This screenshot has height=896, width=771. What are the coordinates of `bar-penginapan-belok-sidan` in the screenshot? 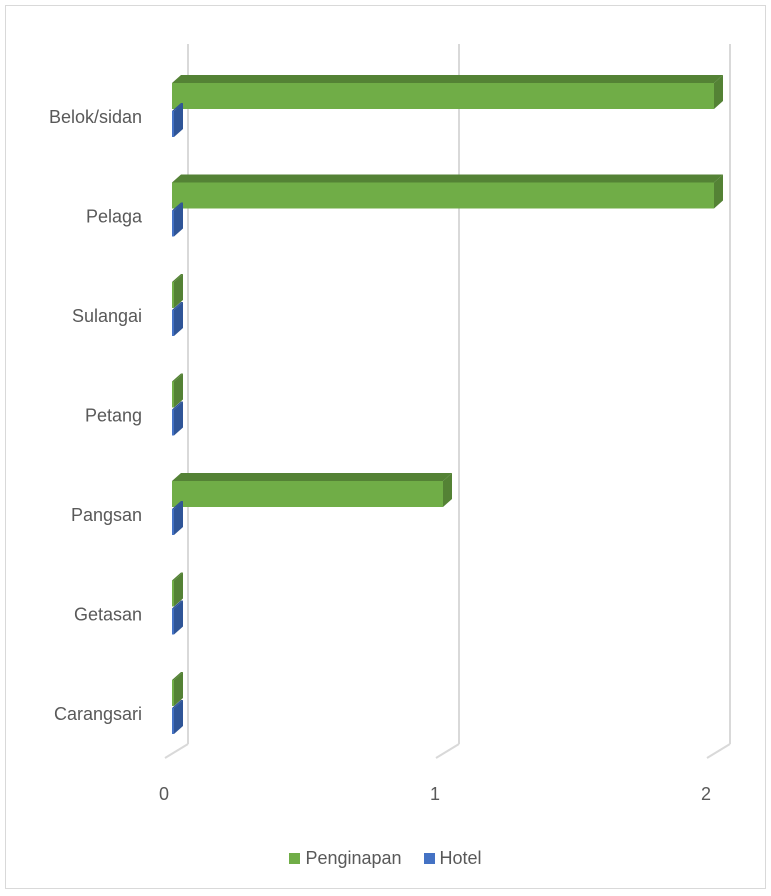 It's located at (447, 92).